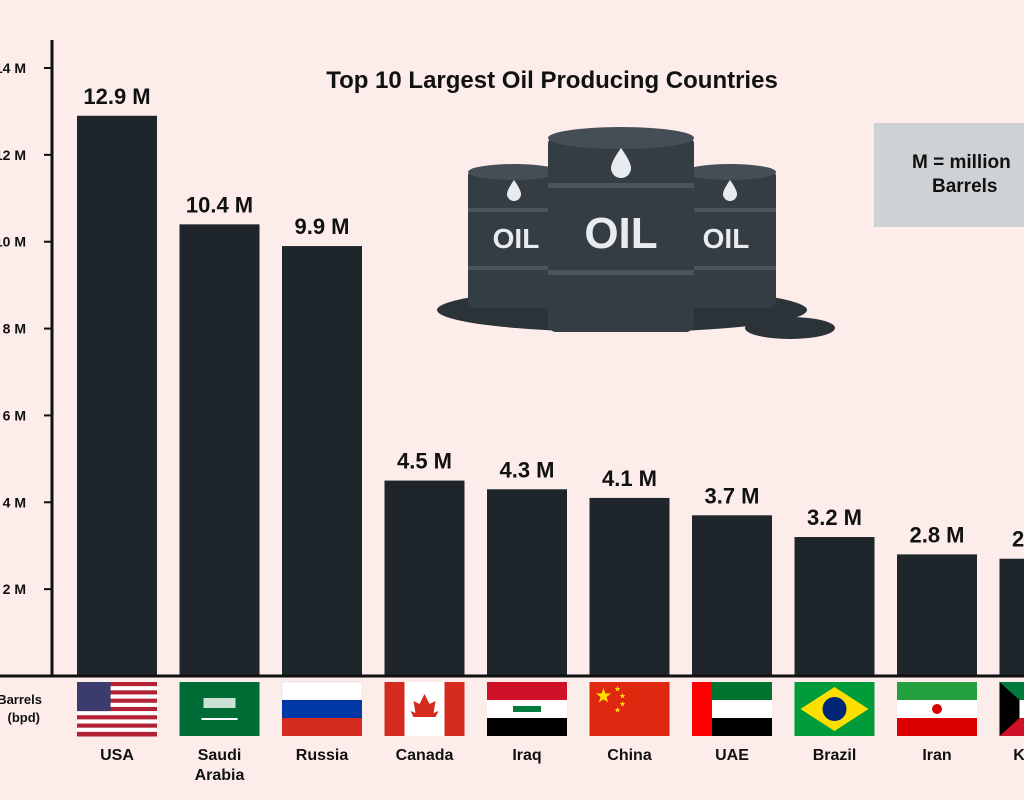 The height and width of the screenshot is (800, 1024). I want to click on y-tick-label: 8 M, so click(14, 329).